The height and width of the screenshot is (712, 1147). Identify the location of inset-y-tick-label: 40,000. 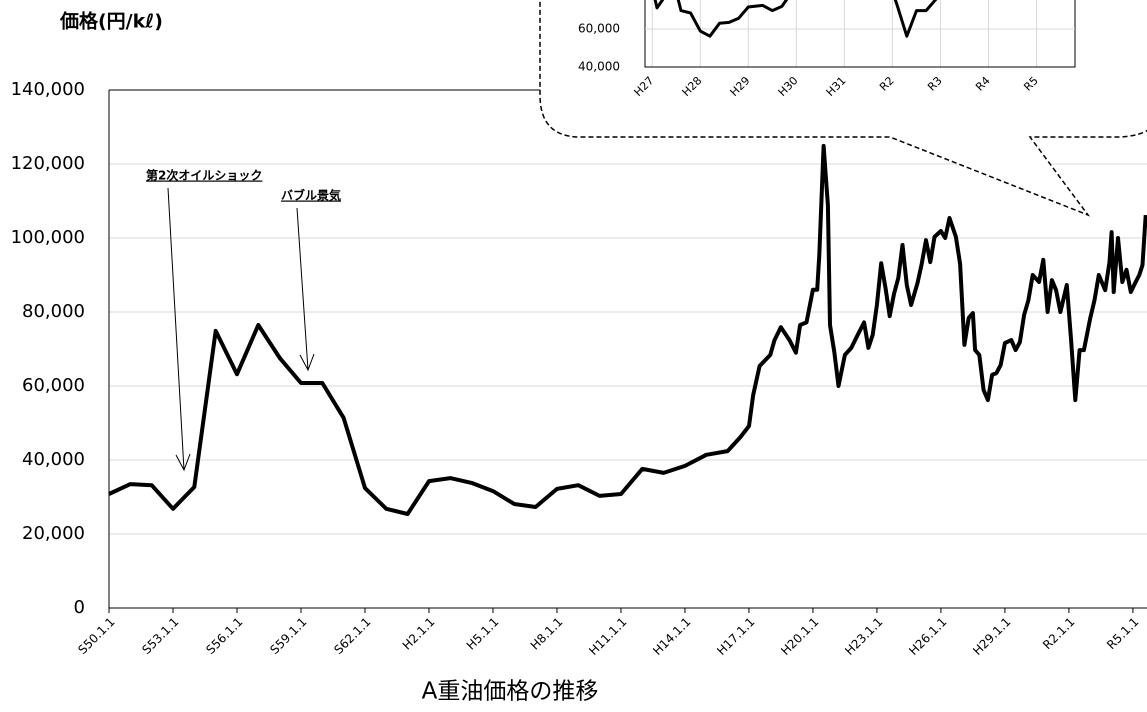
(599, 67).